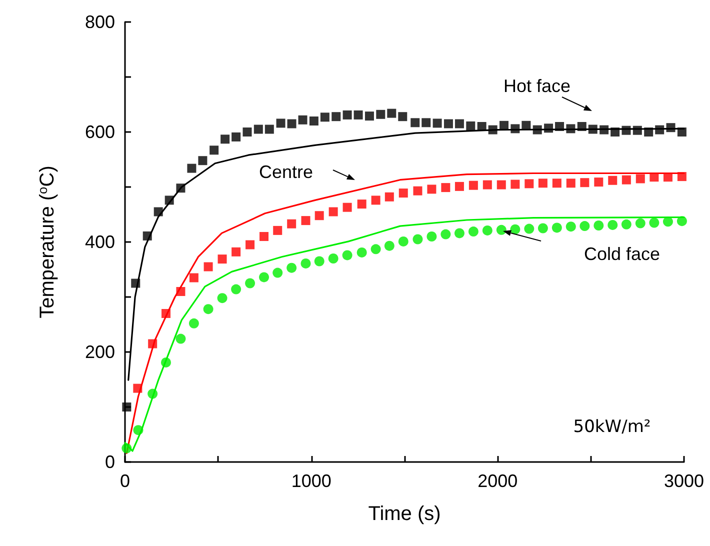 The width and height of the screenshot is (710, 546). Describe the element at coordinates (404, 514) in the screenshot. I see `x-axis-title: Time (s)` at that location.